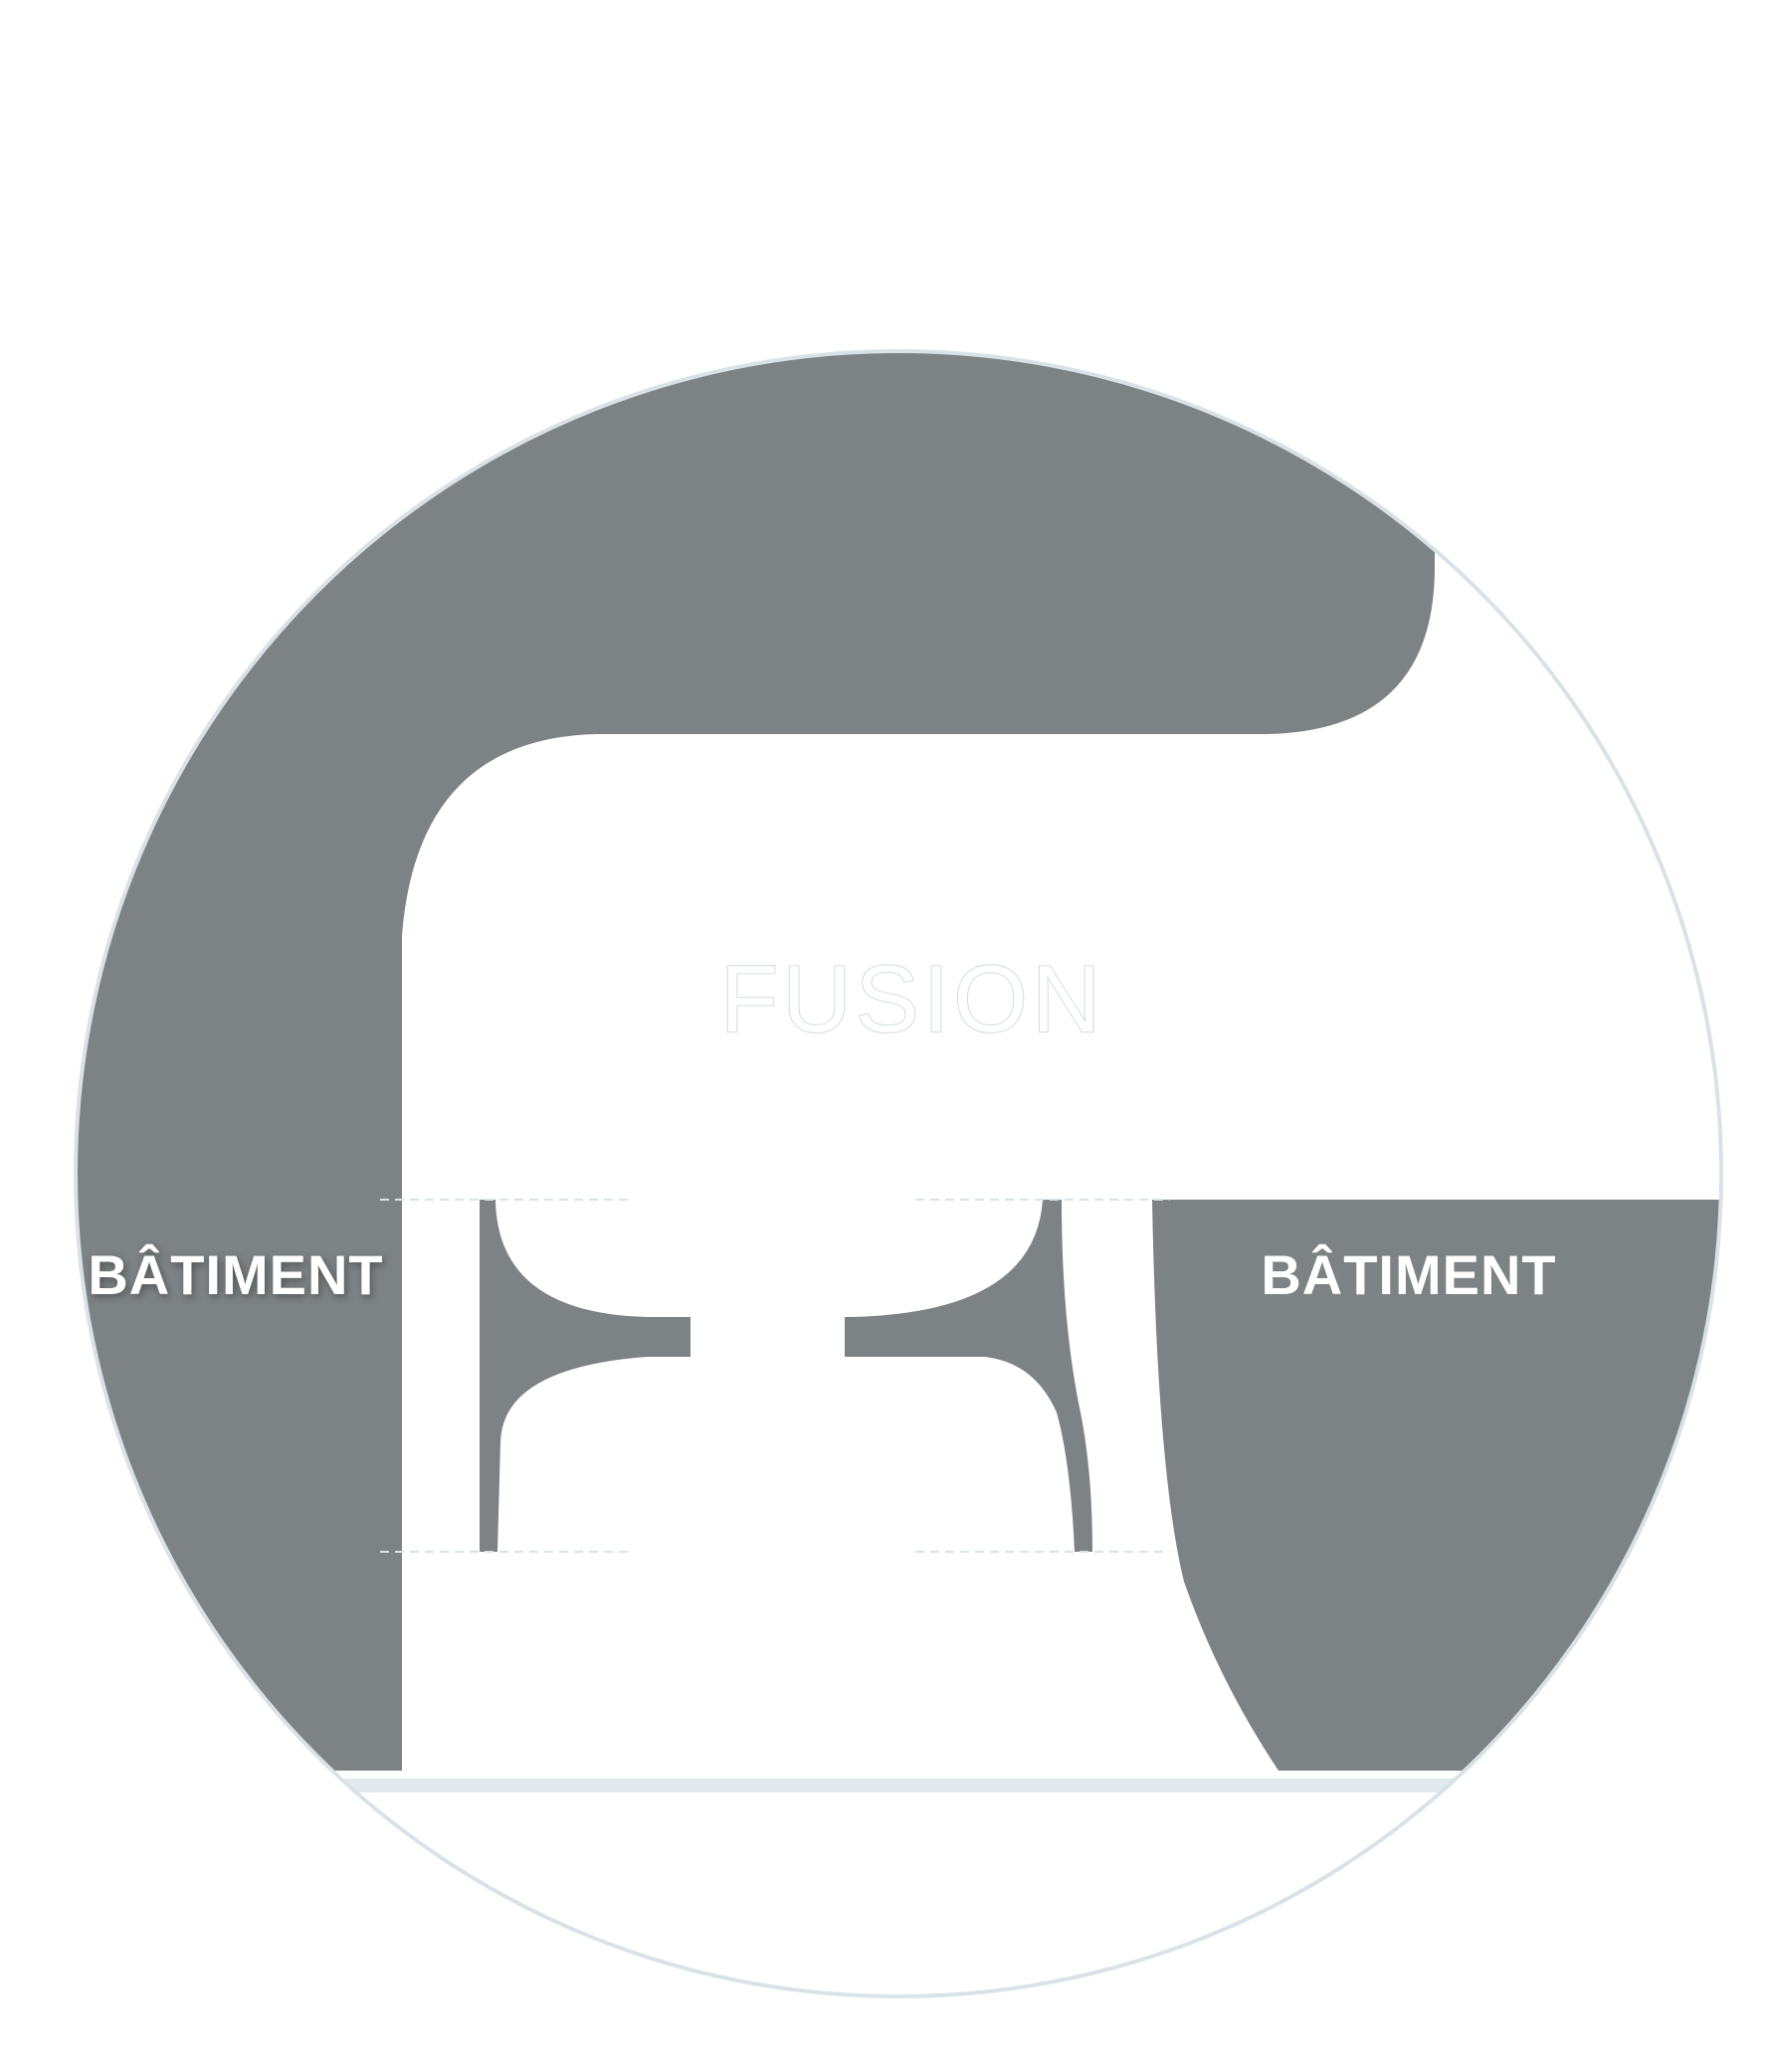  Describe the element at coordinates (775, 1376) in the screenshot. I see `guide-lines` at that location.